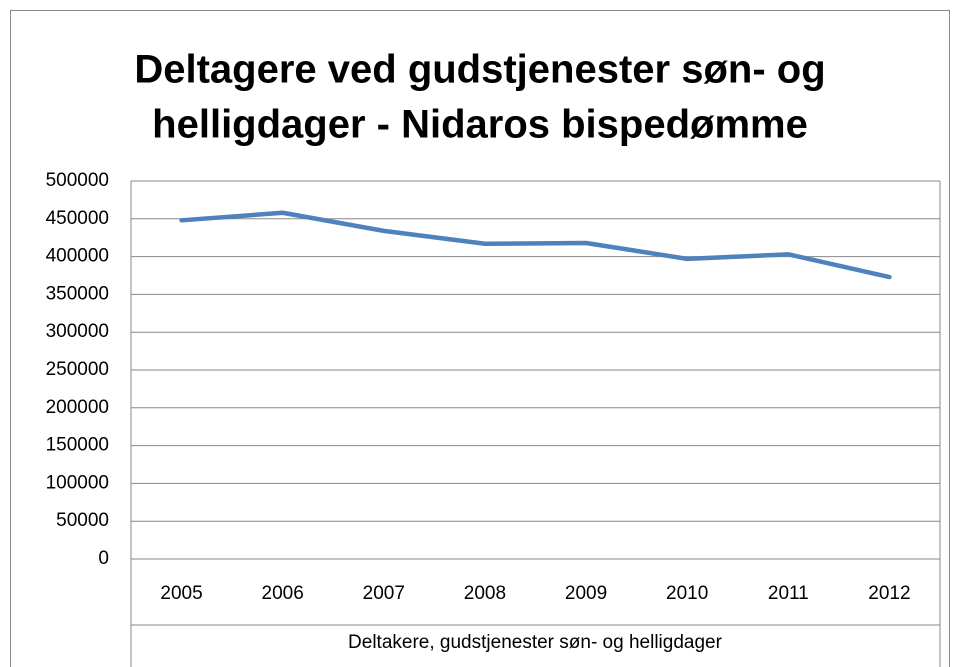  I want to click on y-tick-label: 300000, so click(77, 331).